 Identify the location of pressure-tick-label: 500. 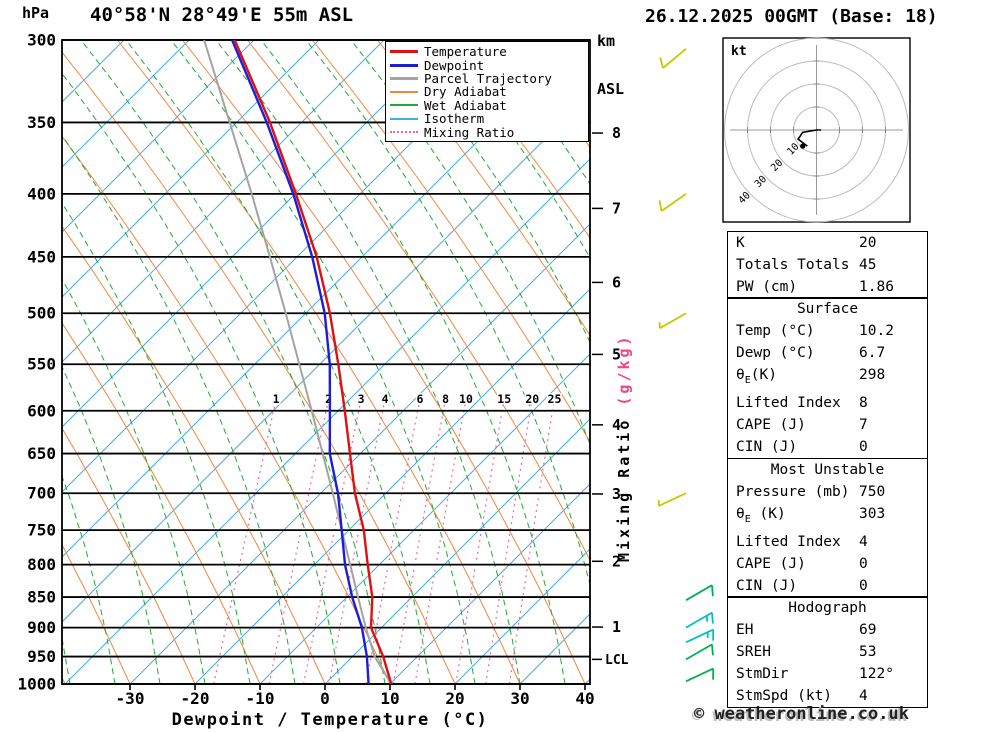
(41, 313).